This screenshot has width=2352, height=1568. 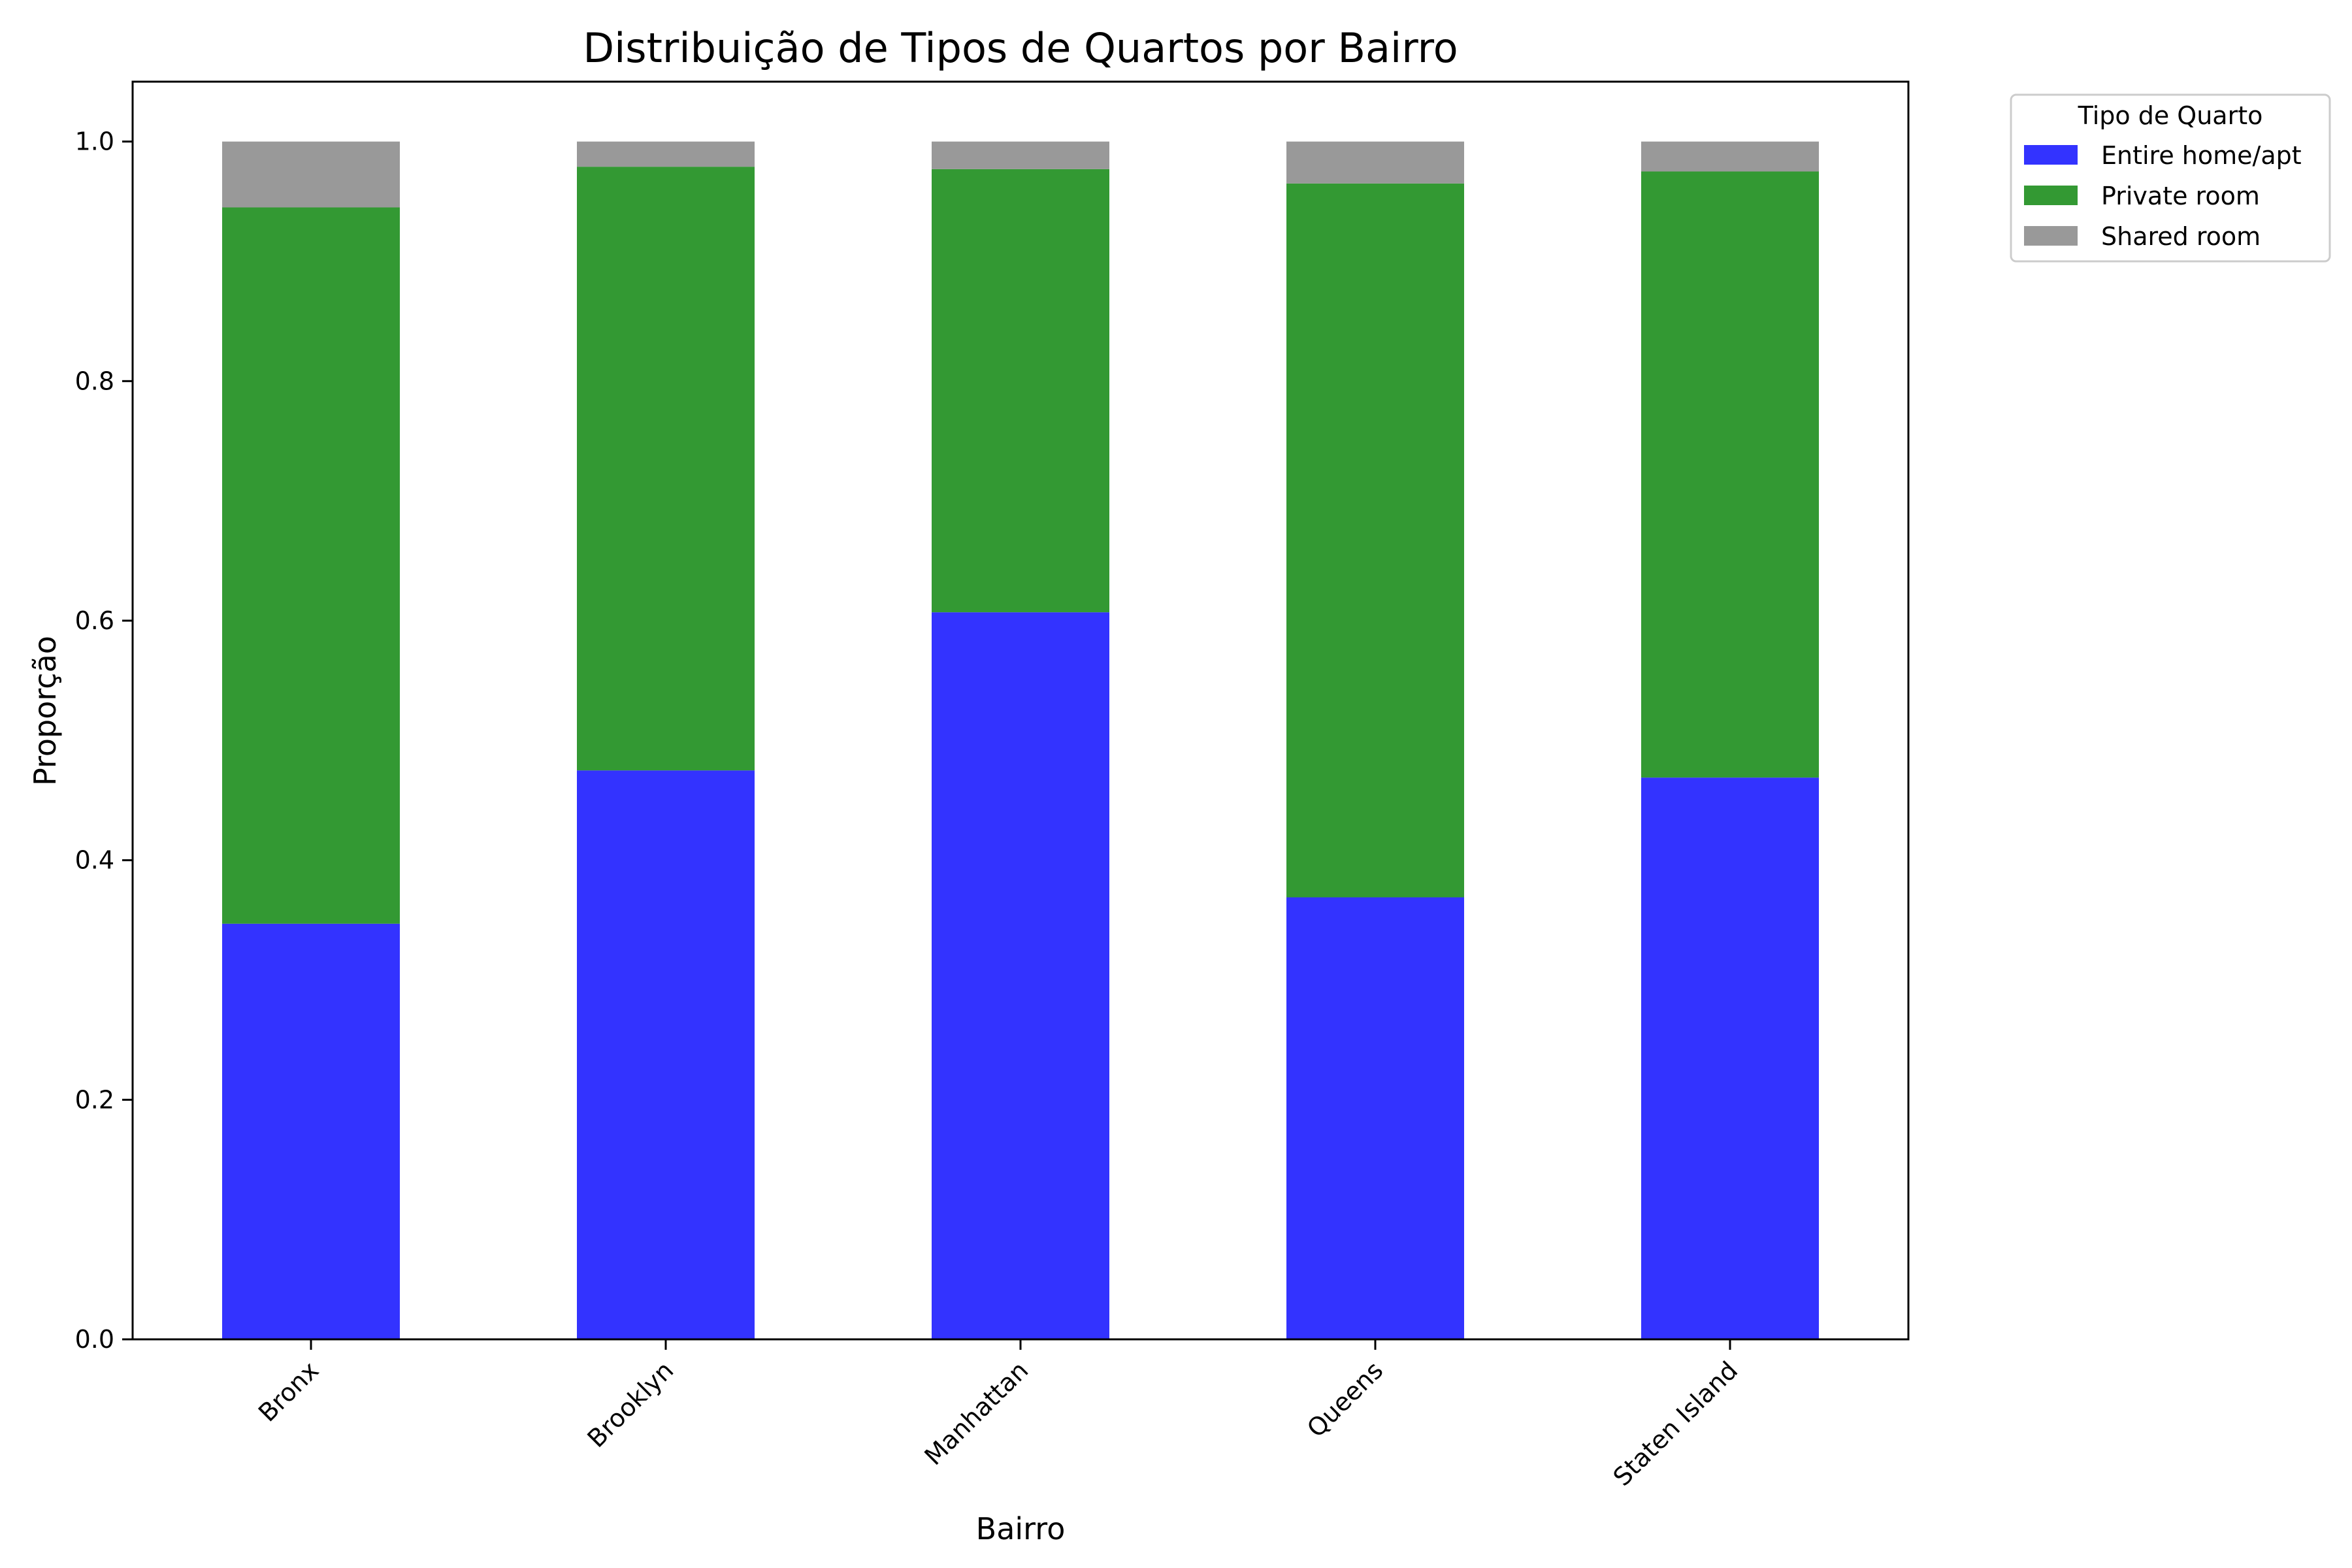 What do you see at coordinates (94, 620) in the screenshot?
I see `y-tick-label: 0.6` at bounding box center [94, 620].